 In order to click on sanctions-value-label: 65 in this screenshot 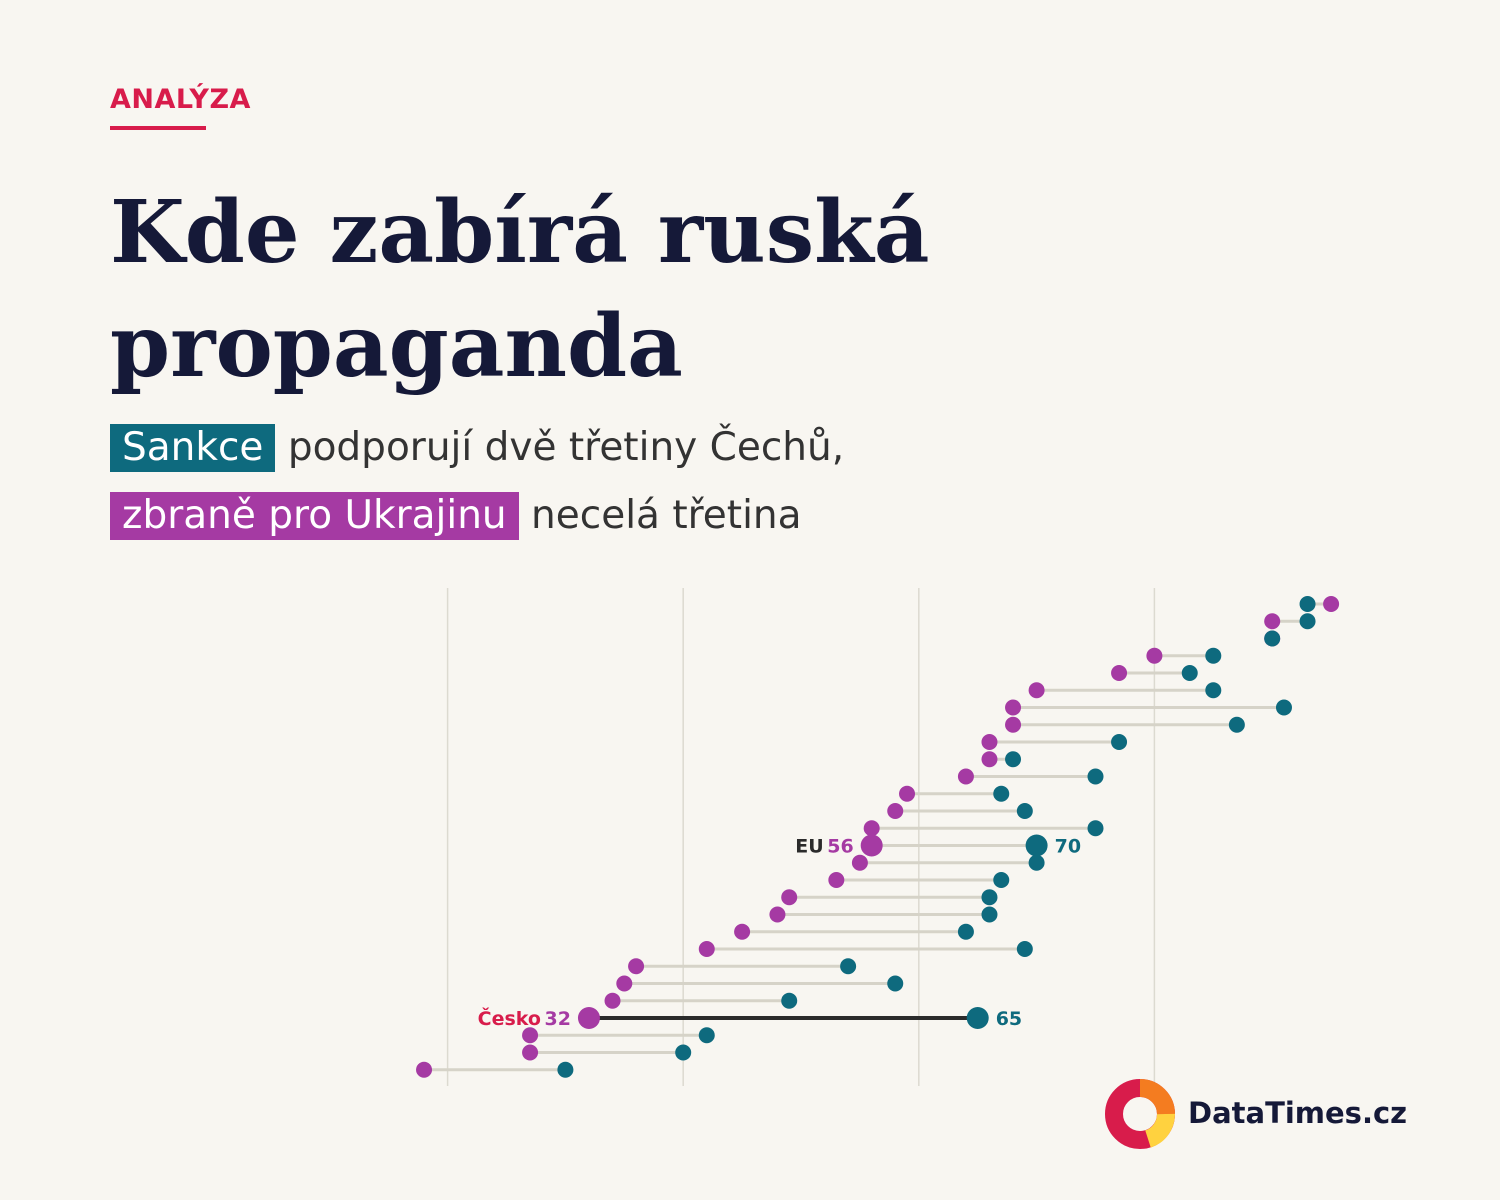, I will do `click(1009, 1019)`.